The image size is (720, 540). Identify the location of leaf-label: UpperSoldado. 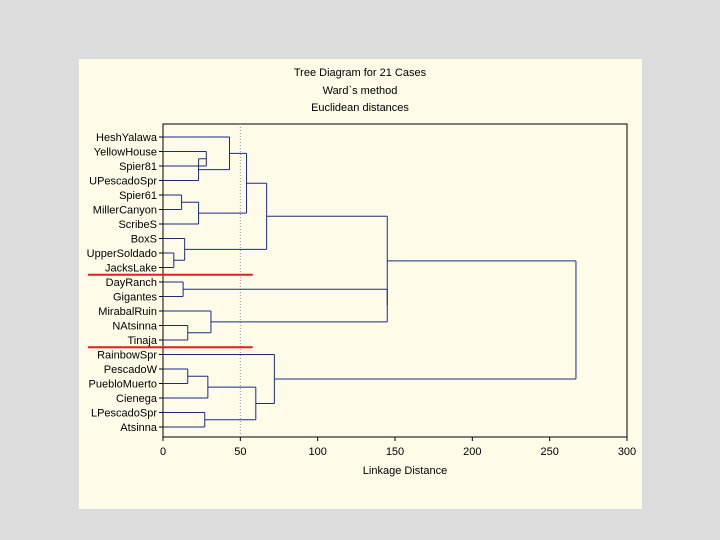
(122, 254).